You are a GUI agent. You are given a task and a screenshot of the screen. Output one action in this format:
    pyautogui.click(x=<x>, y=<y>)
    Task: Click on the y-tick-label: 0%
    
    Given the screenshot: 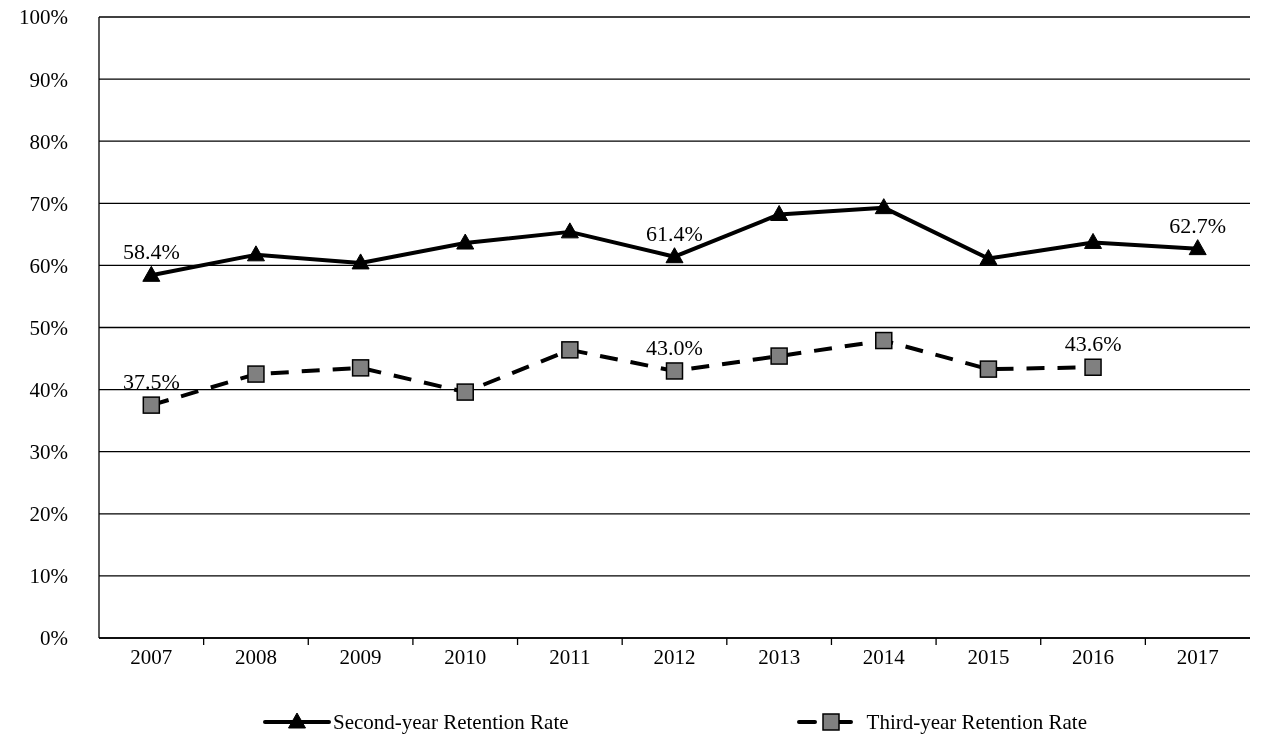 What is the action you would take?
    pyautogui.click(x=54, y=638)
    